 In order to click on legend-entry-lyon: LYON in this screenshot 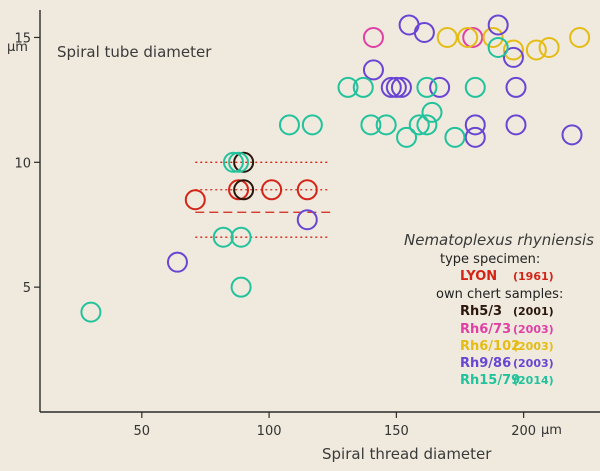, I will do `click(478, 276)`.